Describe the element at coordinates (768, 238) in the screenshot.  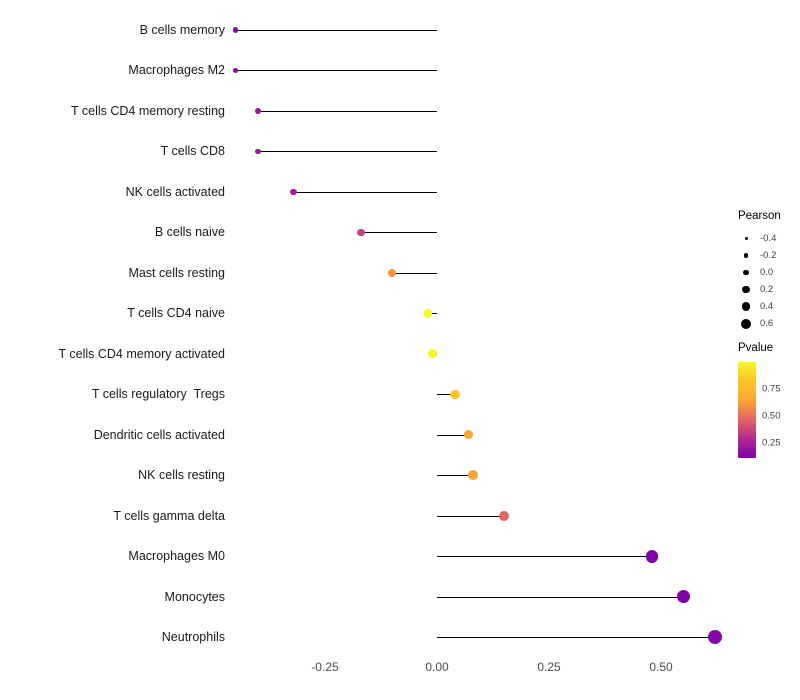
I see `size-legend-label: -0.4` at that location.